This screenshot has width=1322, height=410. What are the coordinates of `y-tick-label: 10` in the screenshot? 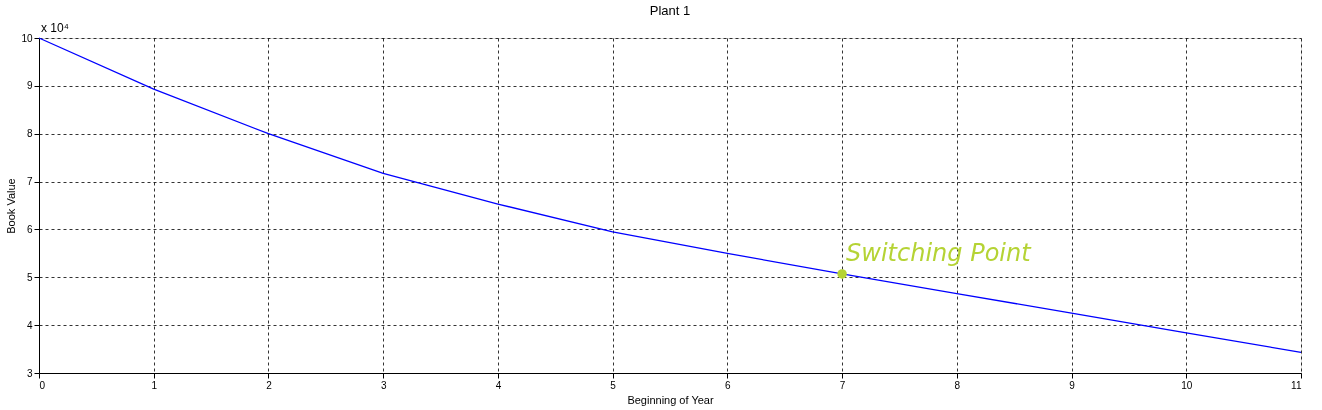 It's located at (27, 38).